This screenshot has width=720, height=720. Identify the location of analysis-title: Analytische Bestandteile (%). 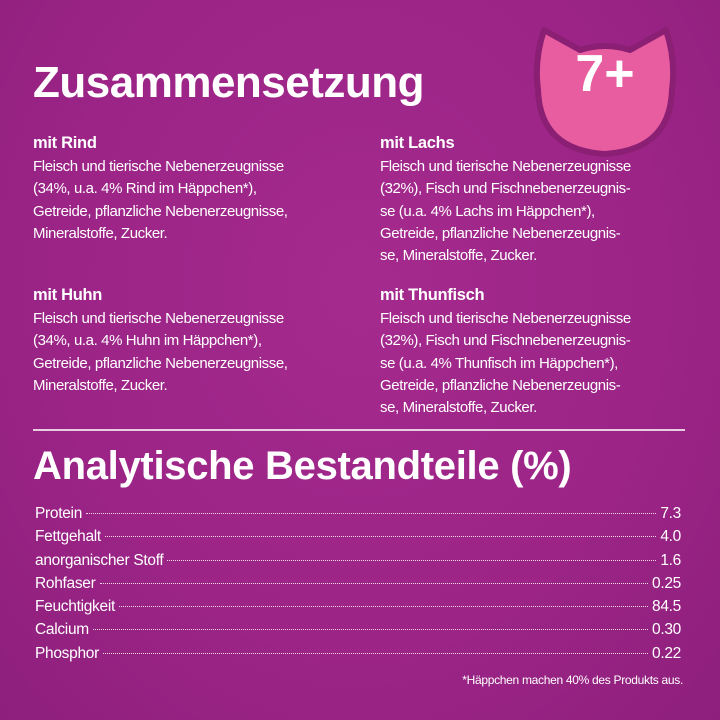
(302, 466).